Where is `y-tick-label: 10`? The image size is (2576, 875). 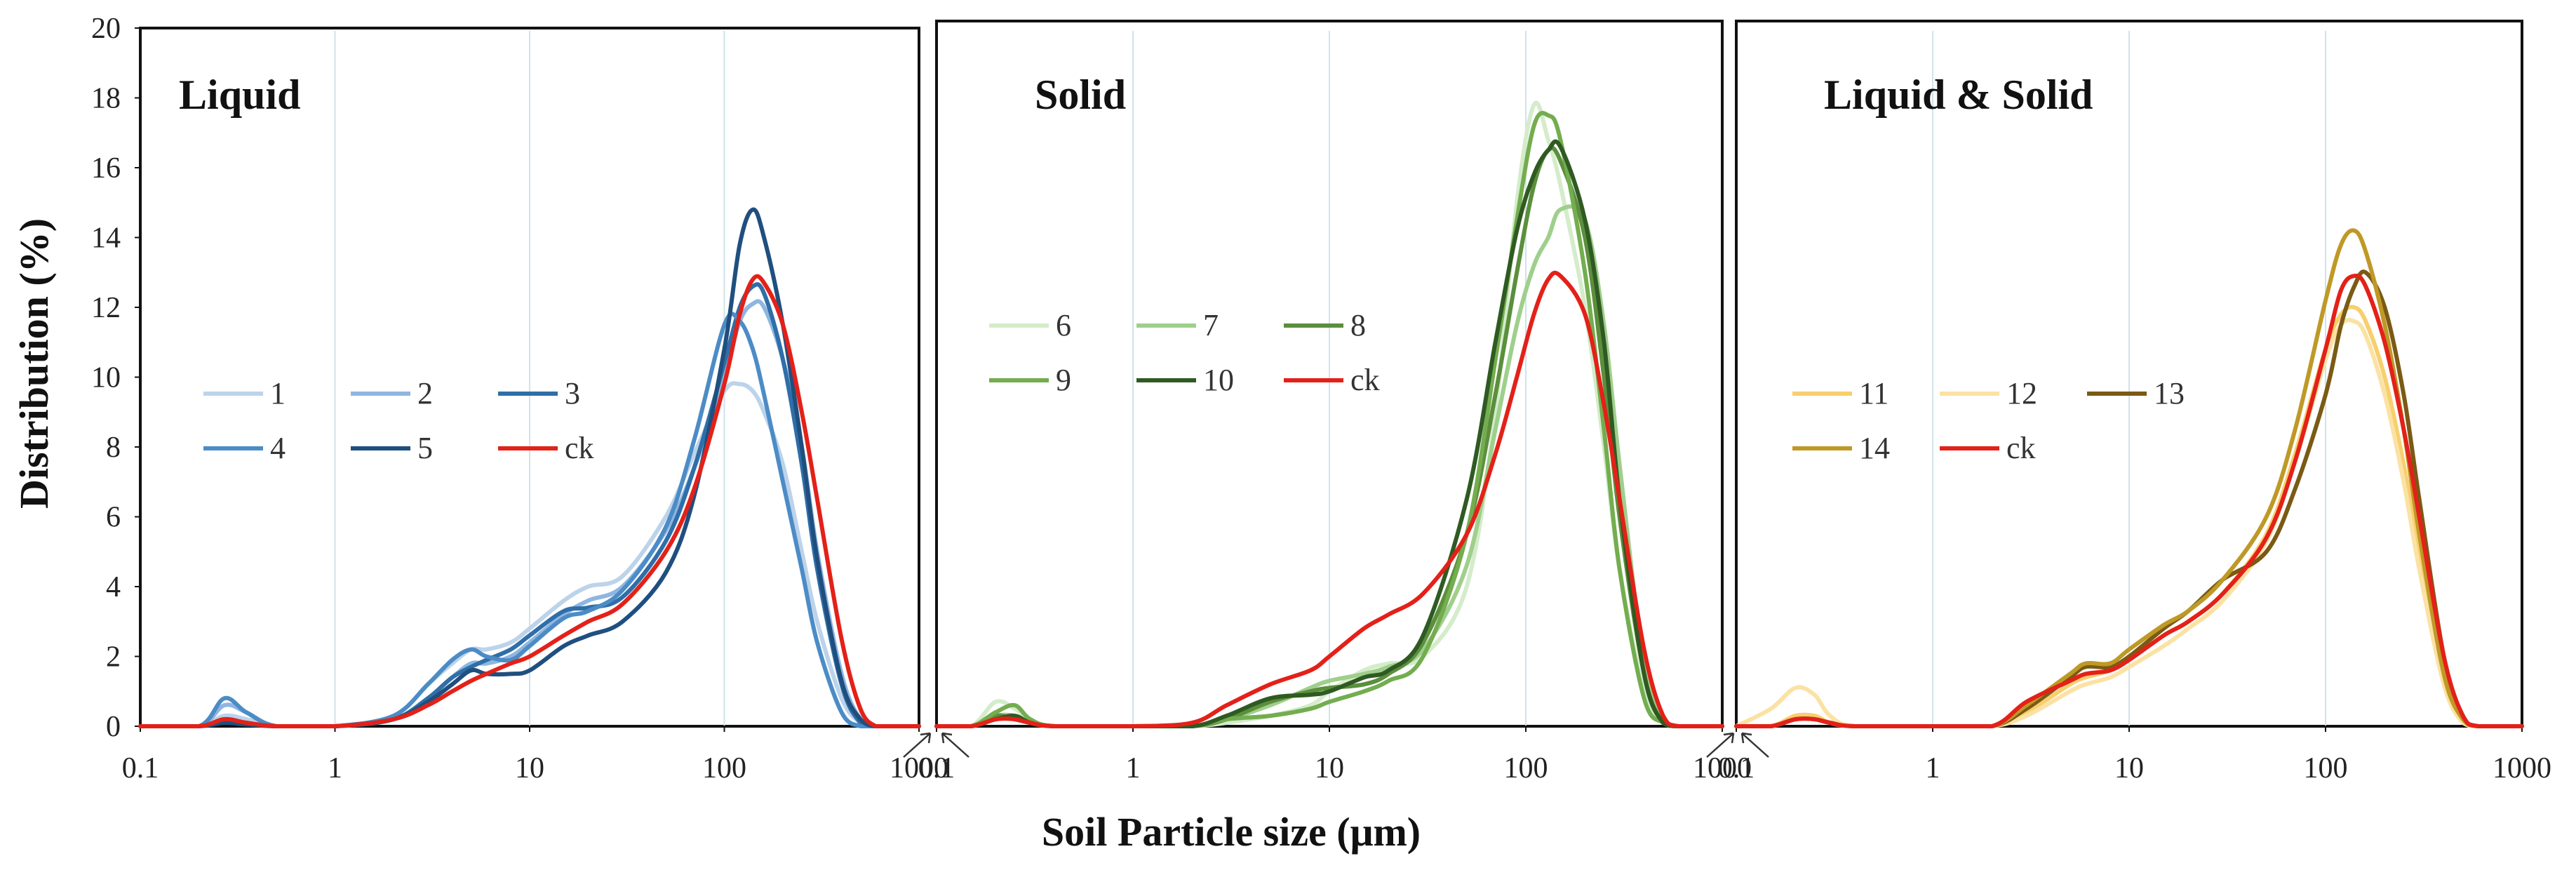 y-tick-label: 10 is located at coordinates (106, 378).